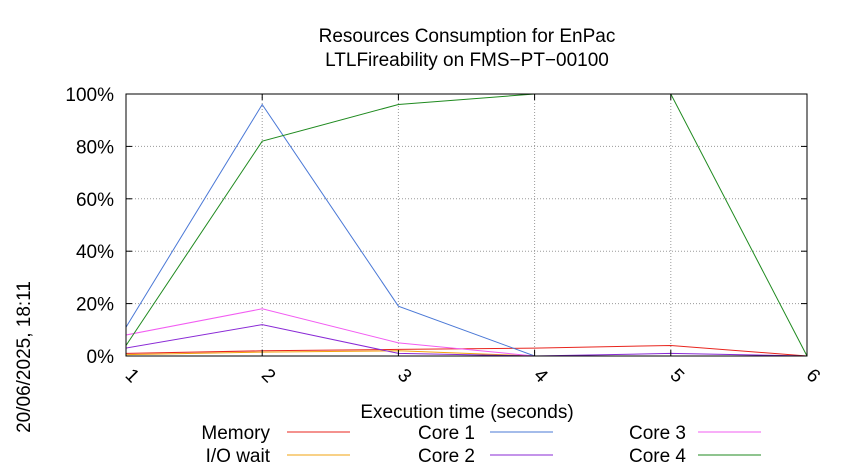 This screenshot has width=850, height=475. What do you see at coordinates (95, 252) in the screenshot?
I see `y-tick-label: 40%` at bounding box center [95, 252].